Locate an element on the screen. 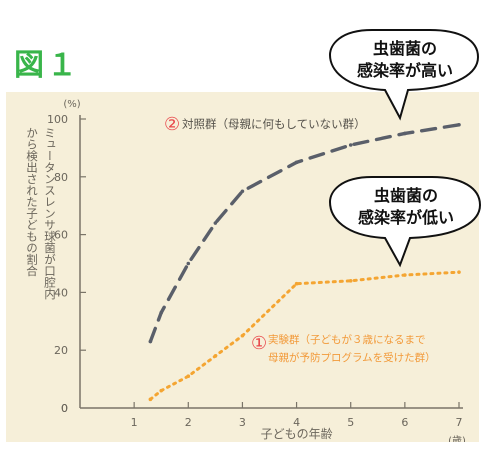 Image resolution: width=501 pixels, height=452 pixels. x-tick-label: 6 is located at coordinates (404, 422).